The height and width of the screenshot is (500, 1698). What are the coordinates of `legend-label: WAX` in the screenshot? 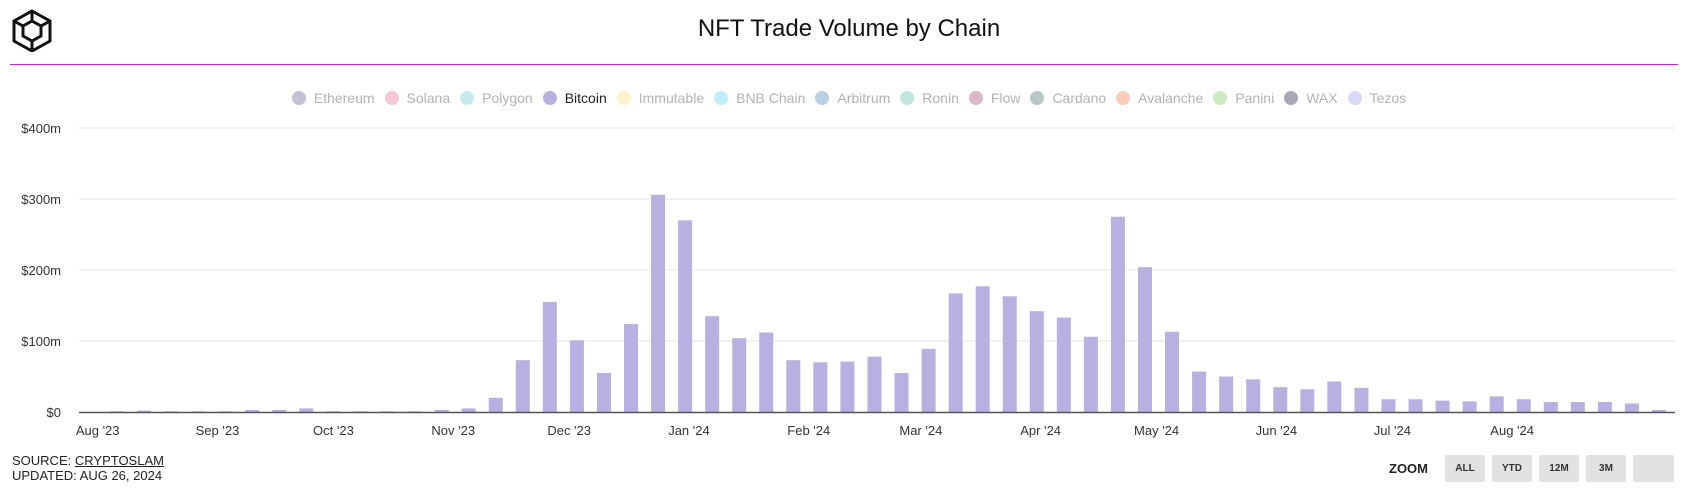 It's located at (1322, 98).